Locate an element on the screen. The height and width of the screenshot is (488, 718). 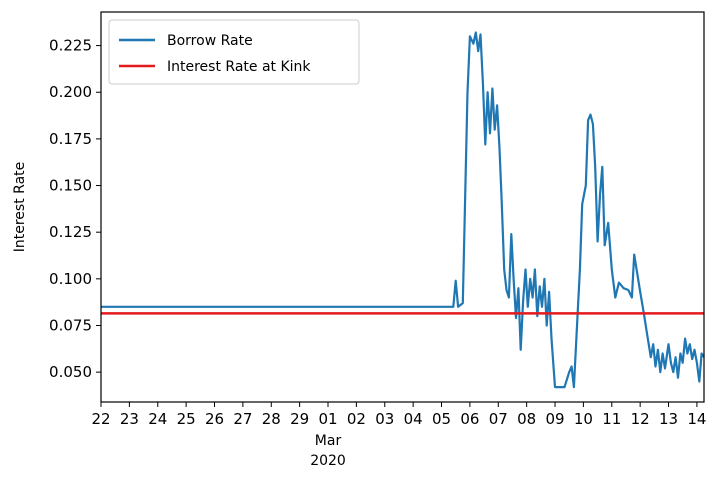
x-tick-label: 06 is located at coordinates (469, 419).